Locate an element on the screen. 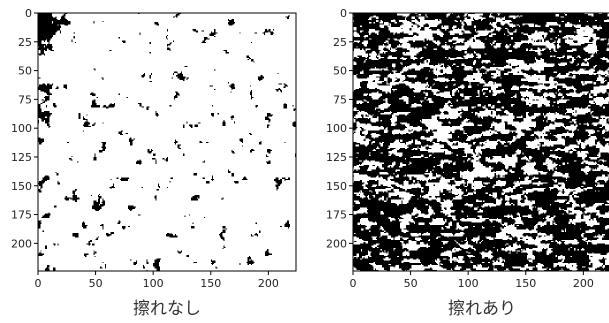 Image resolution: width=609 pixels, height=323 pixels. panel-title: 擦れなし is located at coordinates (167, 309).